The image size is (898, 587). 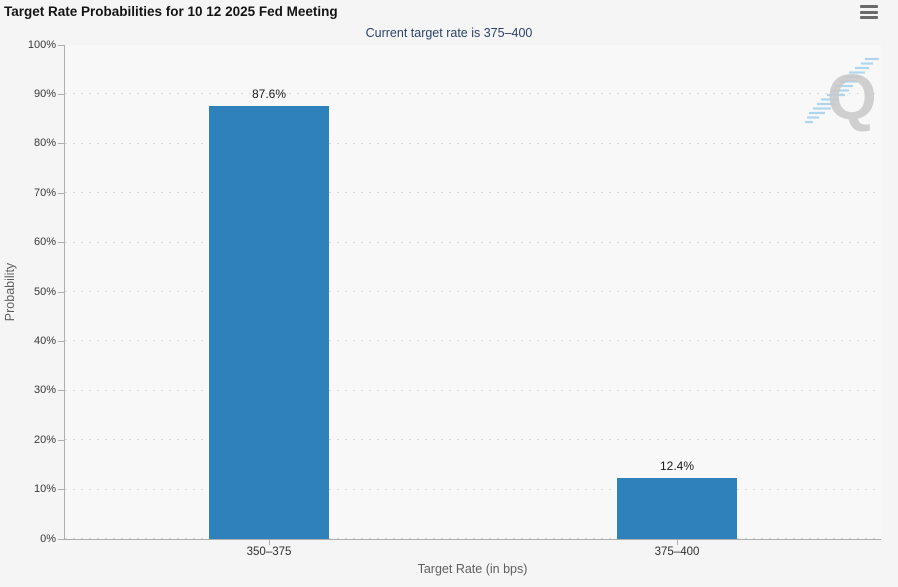 What do you see at coordinates (44, 489) in the screenshot?
I see `y-axis-tick-label: 10%` at bounding box center [44, 489].